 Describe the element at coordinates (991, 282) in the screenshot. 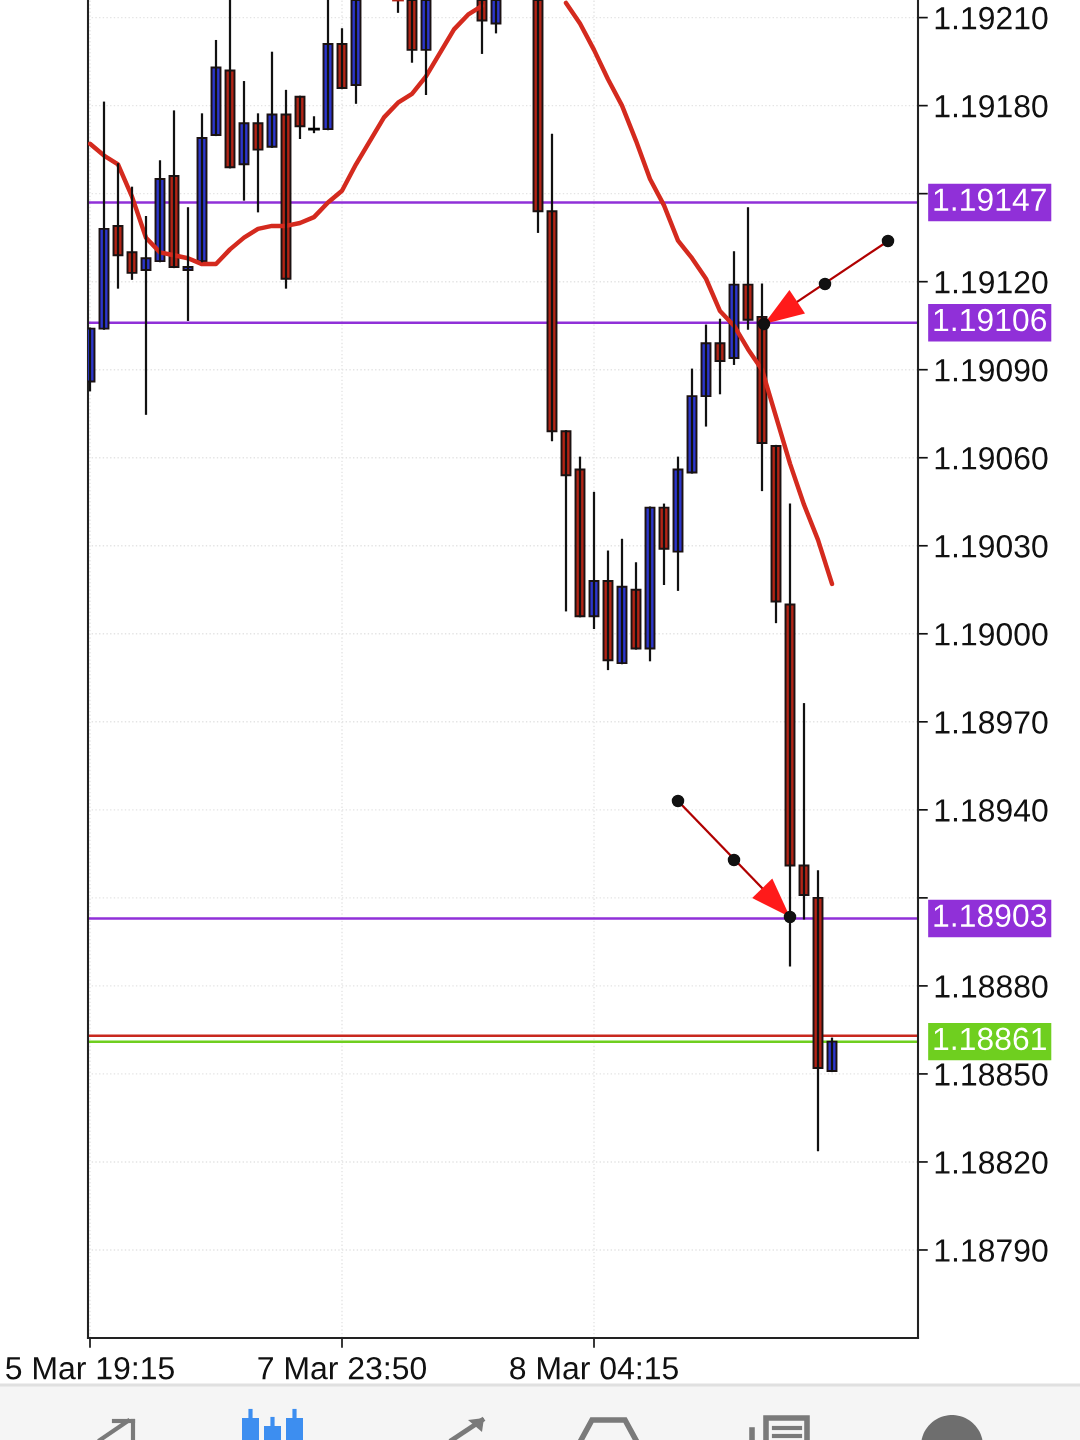

I see `y-tick-label: 1.19120` at that location.